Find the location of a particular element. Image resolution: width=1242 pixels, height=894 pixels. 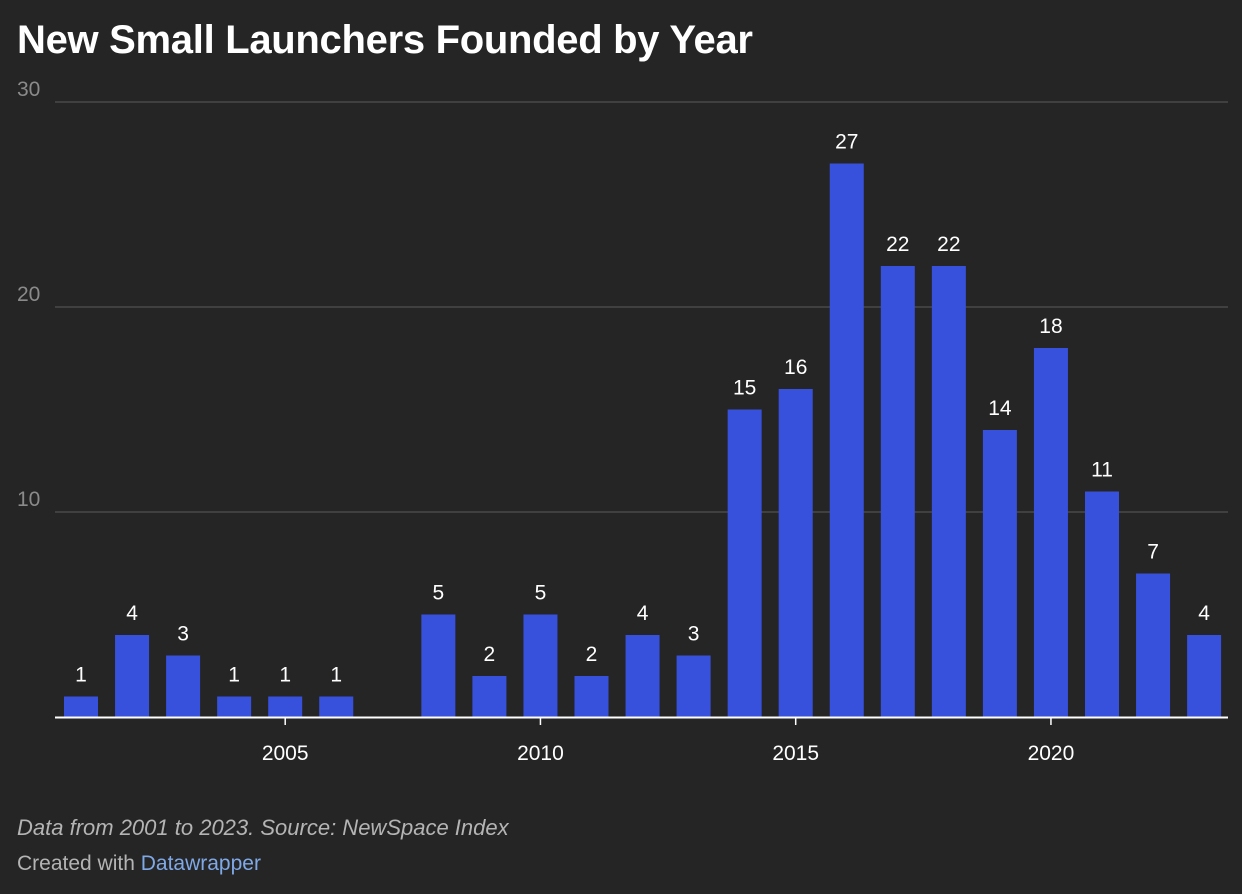

bar-2022 is located at coordinates (1153, 645).